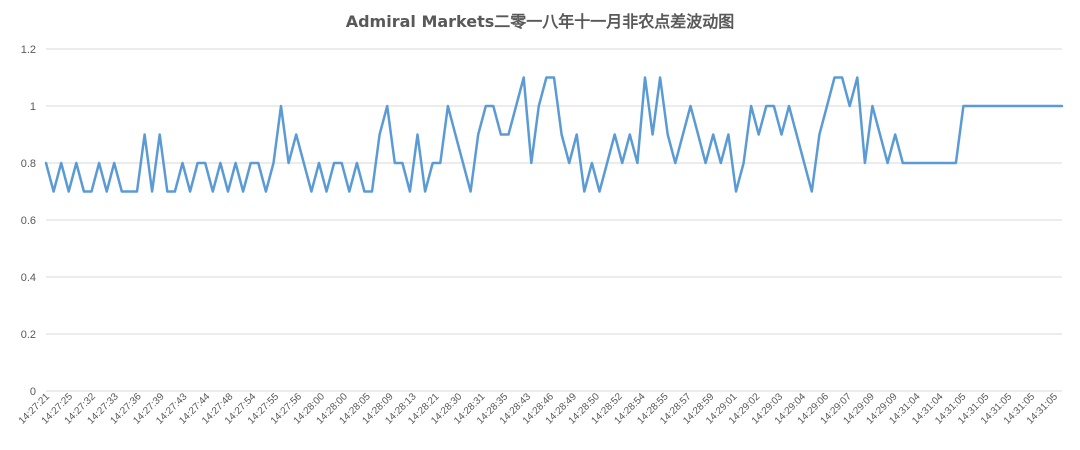 The width and height of the screenshot is (1080, 450). I want to click on y-tick-label: 1.2, so click(28, 50).